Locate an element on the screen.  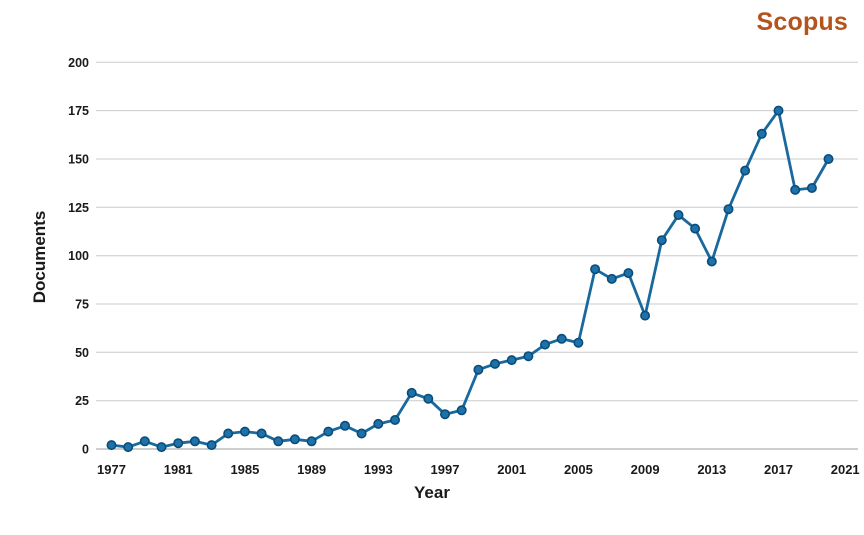
data-point-1993 is located at coordinates (378, 423).